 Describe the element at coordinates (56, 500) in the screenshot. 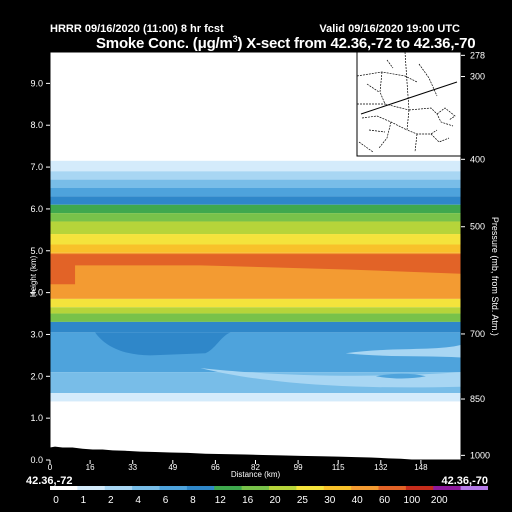

I see `colorbar-level-label: 0` at that location.